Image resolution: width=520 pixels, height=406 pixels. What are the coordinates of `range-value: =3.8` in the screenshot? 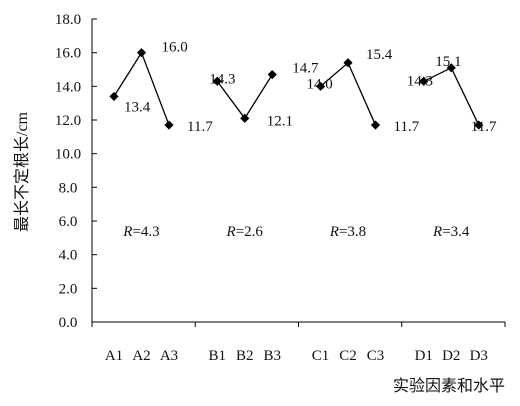 It's located at (352, 232).